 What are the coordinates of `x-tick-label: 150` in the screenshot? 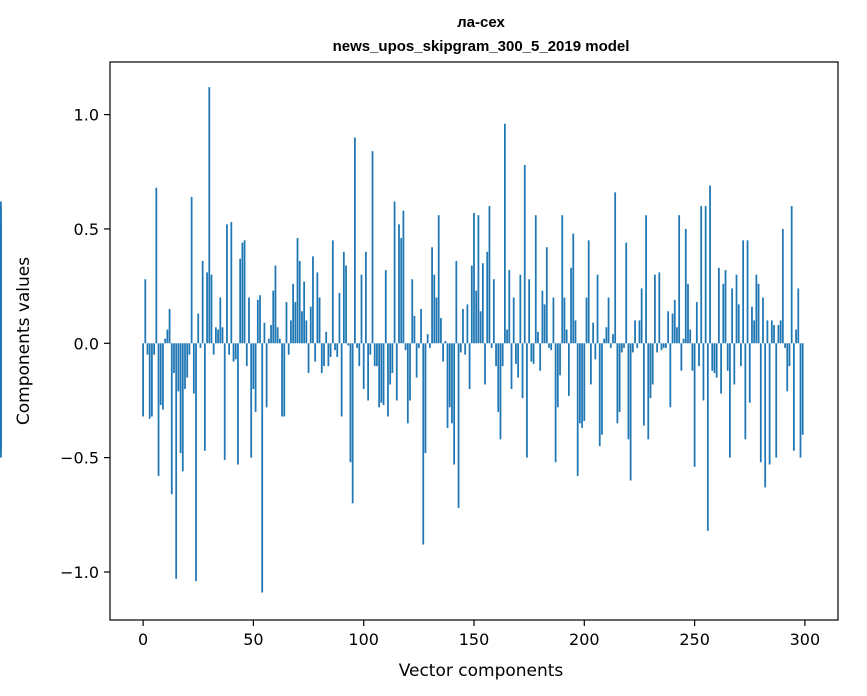 It's located at (474, 639).